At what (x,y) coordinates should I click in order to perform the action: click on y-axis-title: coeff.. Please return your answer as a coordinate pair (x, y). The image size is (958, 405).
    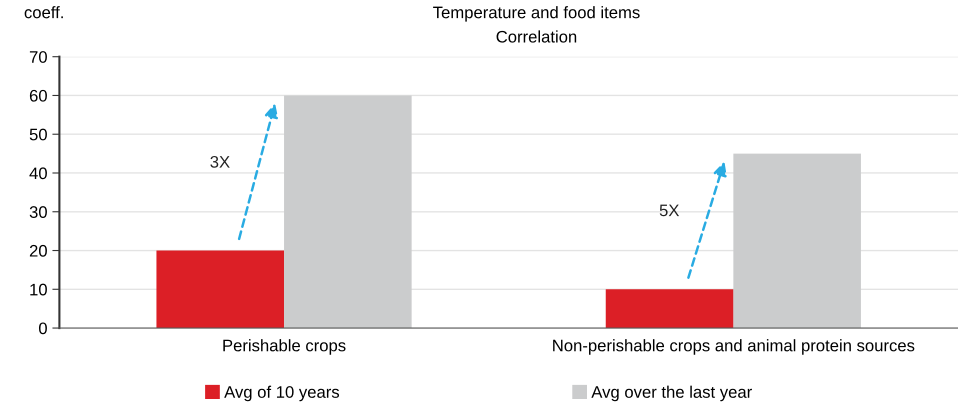
    Looking at the image, I should click on (43, 12).